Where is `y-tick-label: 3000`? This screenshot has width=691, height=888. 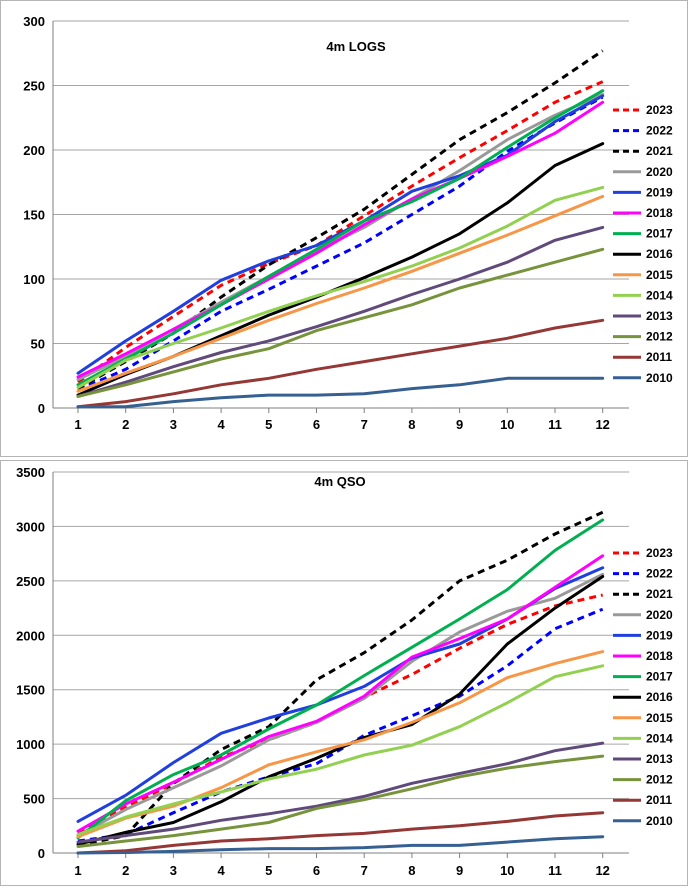
y-tick-label: 3000 is located at coordinates (30, 526).